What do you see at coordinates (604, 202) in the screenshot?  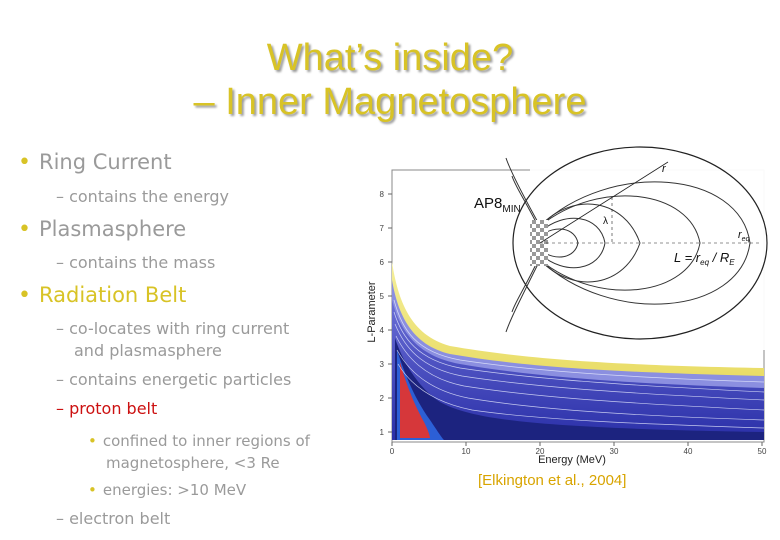 I see `r-vector` at bounding box center [604, 202].